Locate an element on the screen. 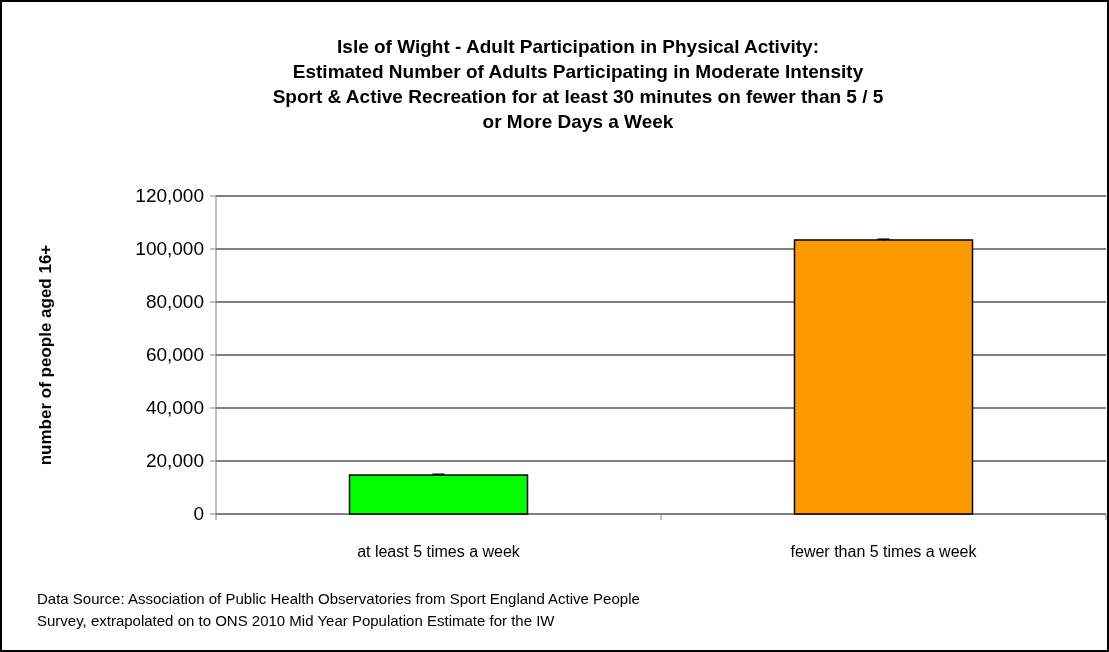 The width and height of the screenshot is (1109, 652). y-tick-label: 100,000 is located at coordinates (169, 248).